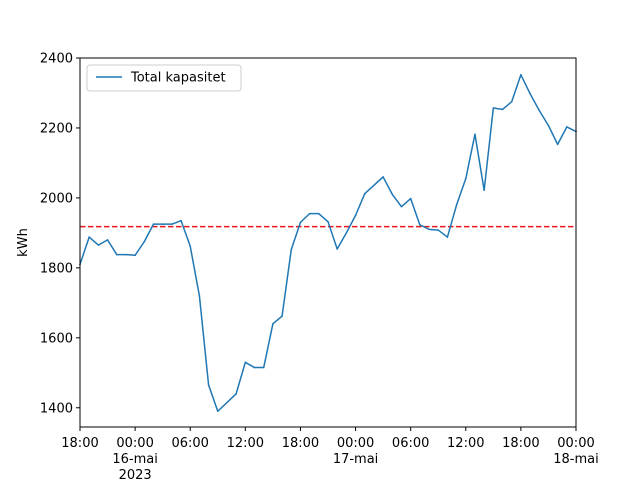 This screenshot has height=480, width=640. I want to click on legend-box, so click(164, 78).